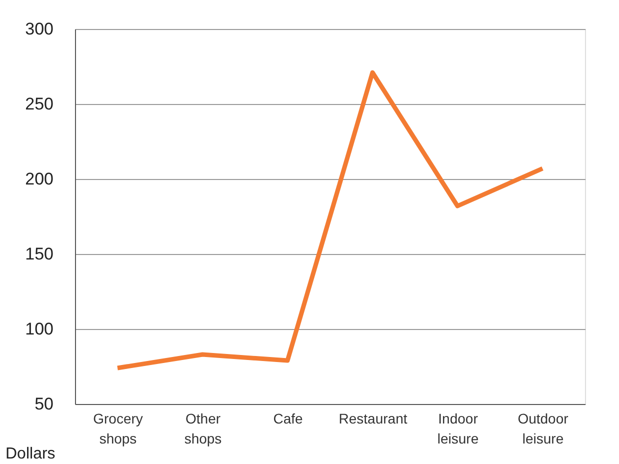 The height and width of the screenshot is (464, 619). What do you see at coordinates (39, 104) in the screenshot?
I see `y-tick-label: 250` at bounding box center [39, 104].